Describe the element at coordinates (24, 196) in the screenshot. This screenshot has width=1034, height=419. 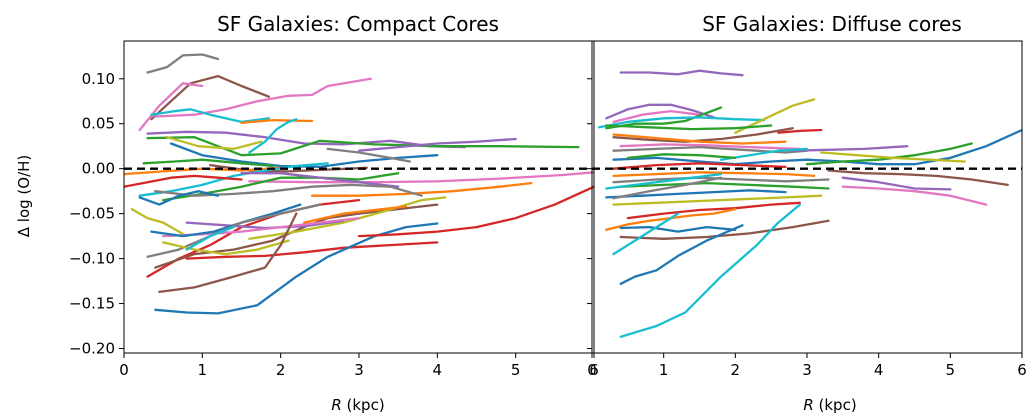
I see `y-axis-label: Δ log (O/H)` at that location.